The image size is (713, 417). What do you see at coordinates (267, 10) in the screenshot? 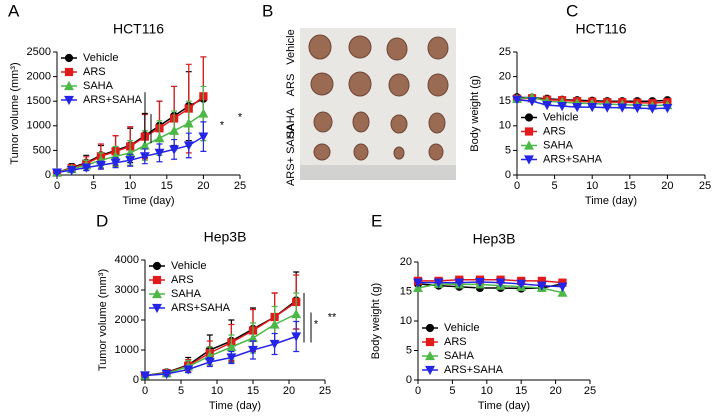
I see `panel-label: B` at bounding box center [267, 10].